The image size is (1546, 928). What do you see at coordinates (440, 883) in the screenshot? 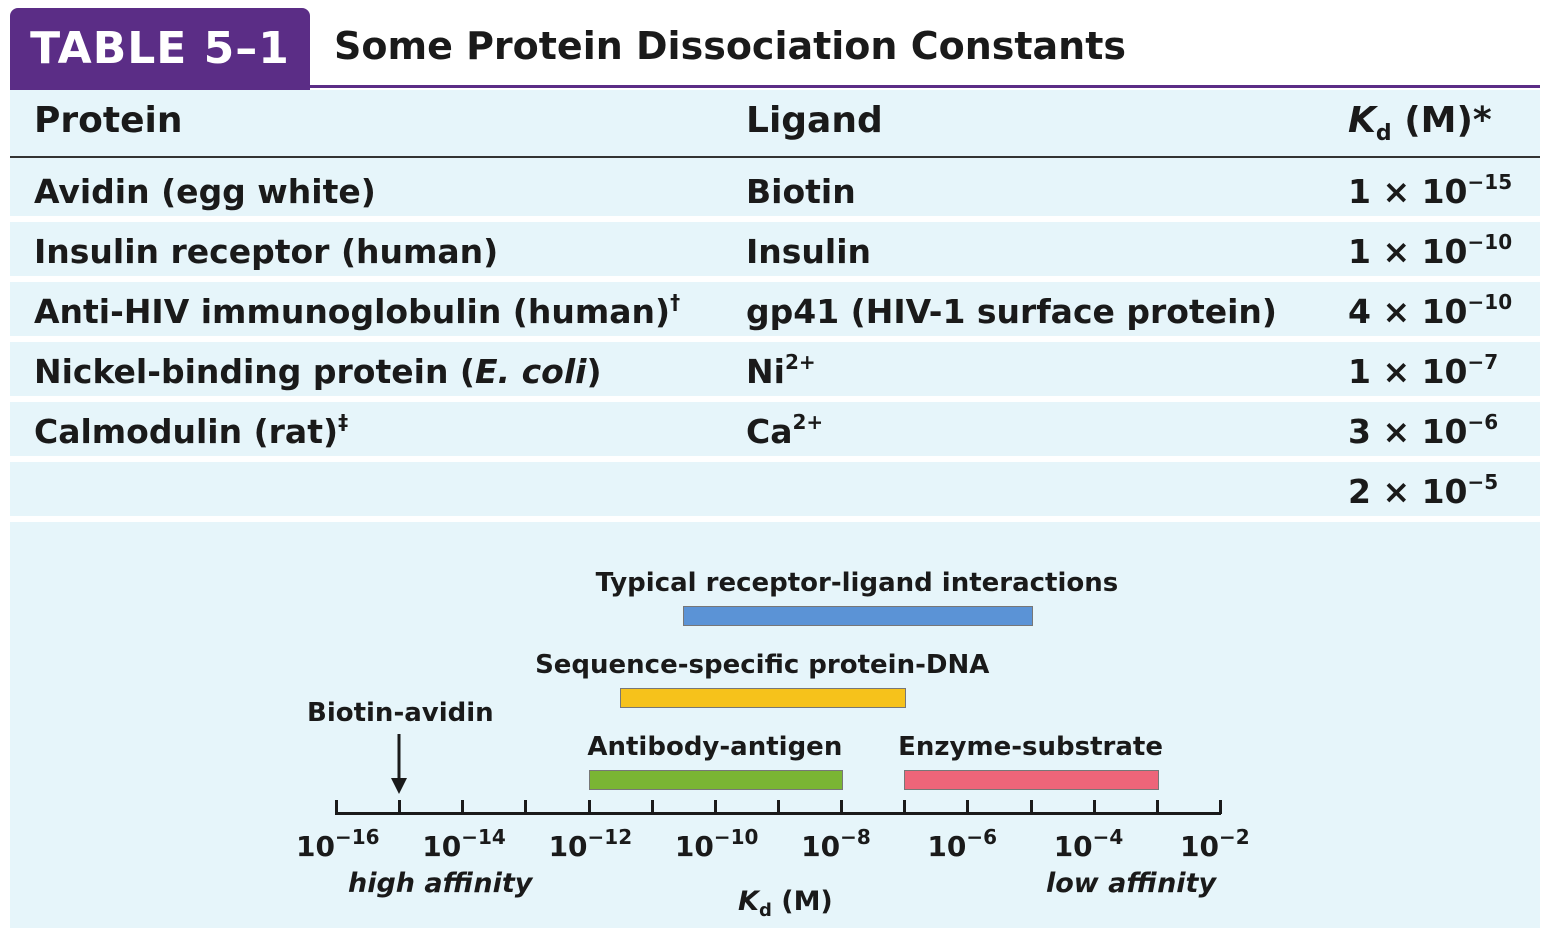
I see `high-affinity-label: high affinity` at bounding box center [440, 883].